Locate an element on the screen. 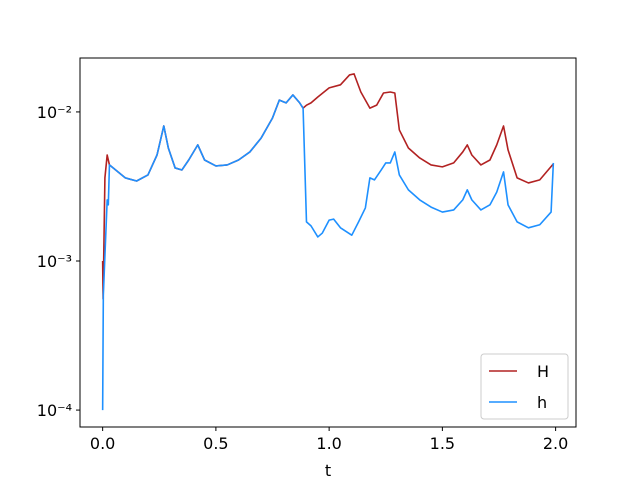  x-tick-label: 2.0 is located at coordinates (555, 443).